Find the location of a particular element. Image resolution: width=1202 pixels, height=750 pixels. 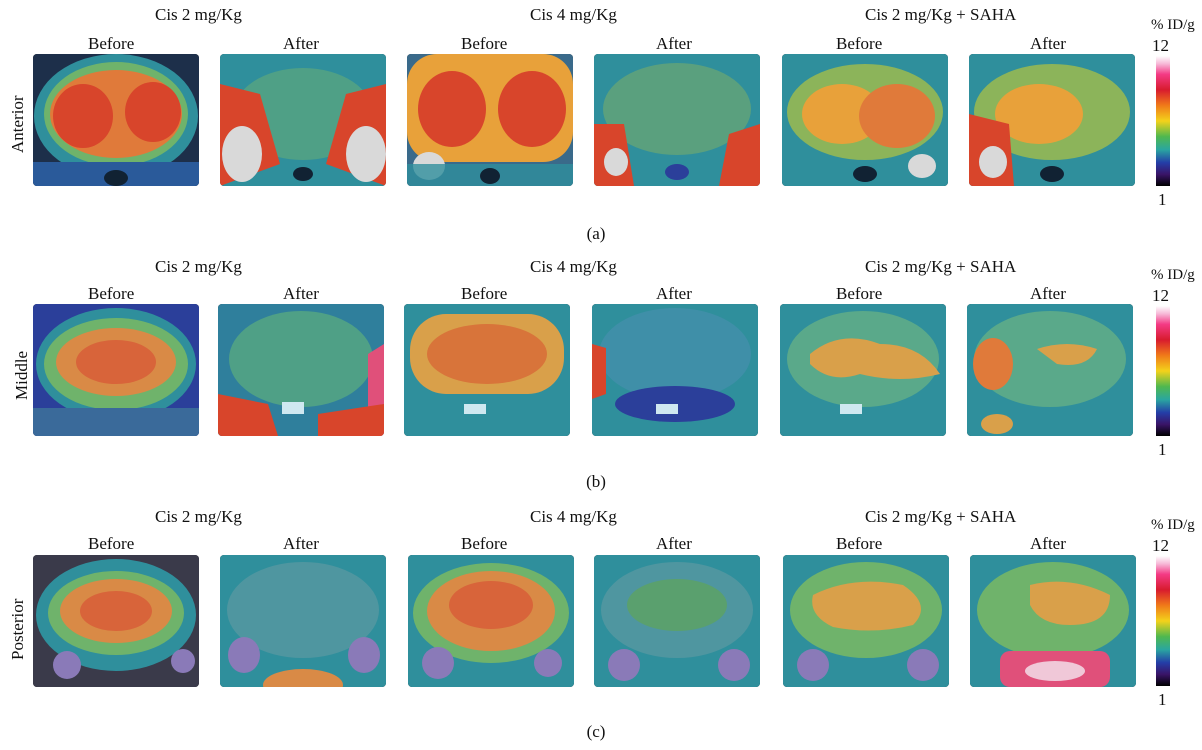

panel-caption: (c) is located at coordinates (596, 731).